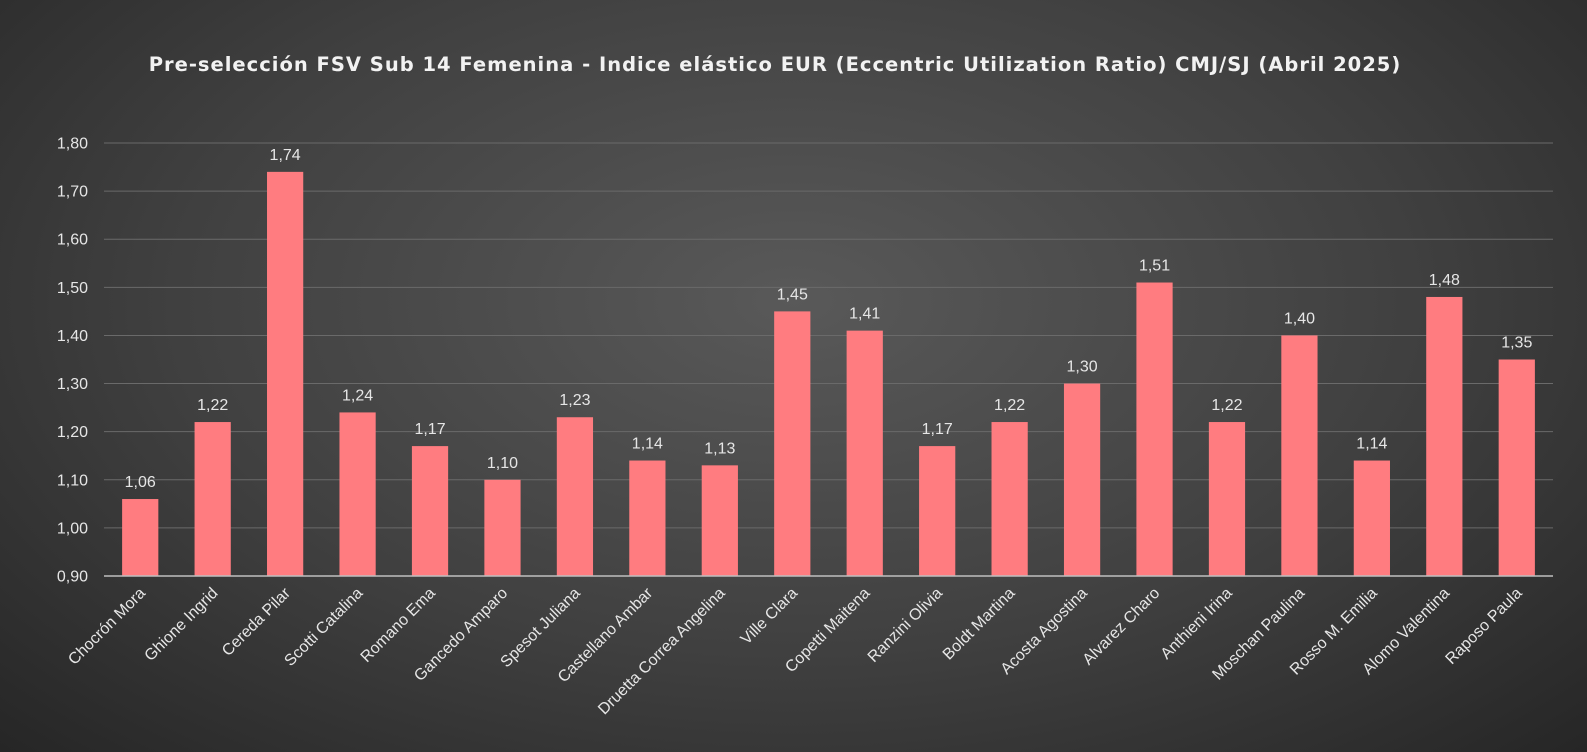 This screenshot has width=1587, height=752. What do you see at coordinates (905, 625) in the screenshot?
I see `x-tick-label: Ranzini Olivia` at bounding box center [905, 625].